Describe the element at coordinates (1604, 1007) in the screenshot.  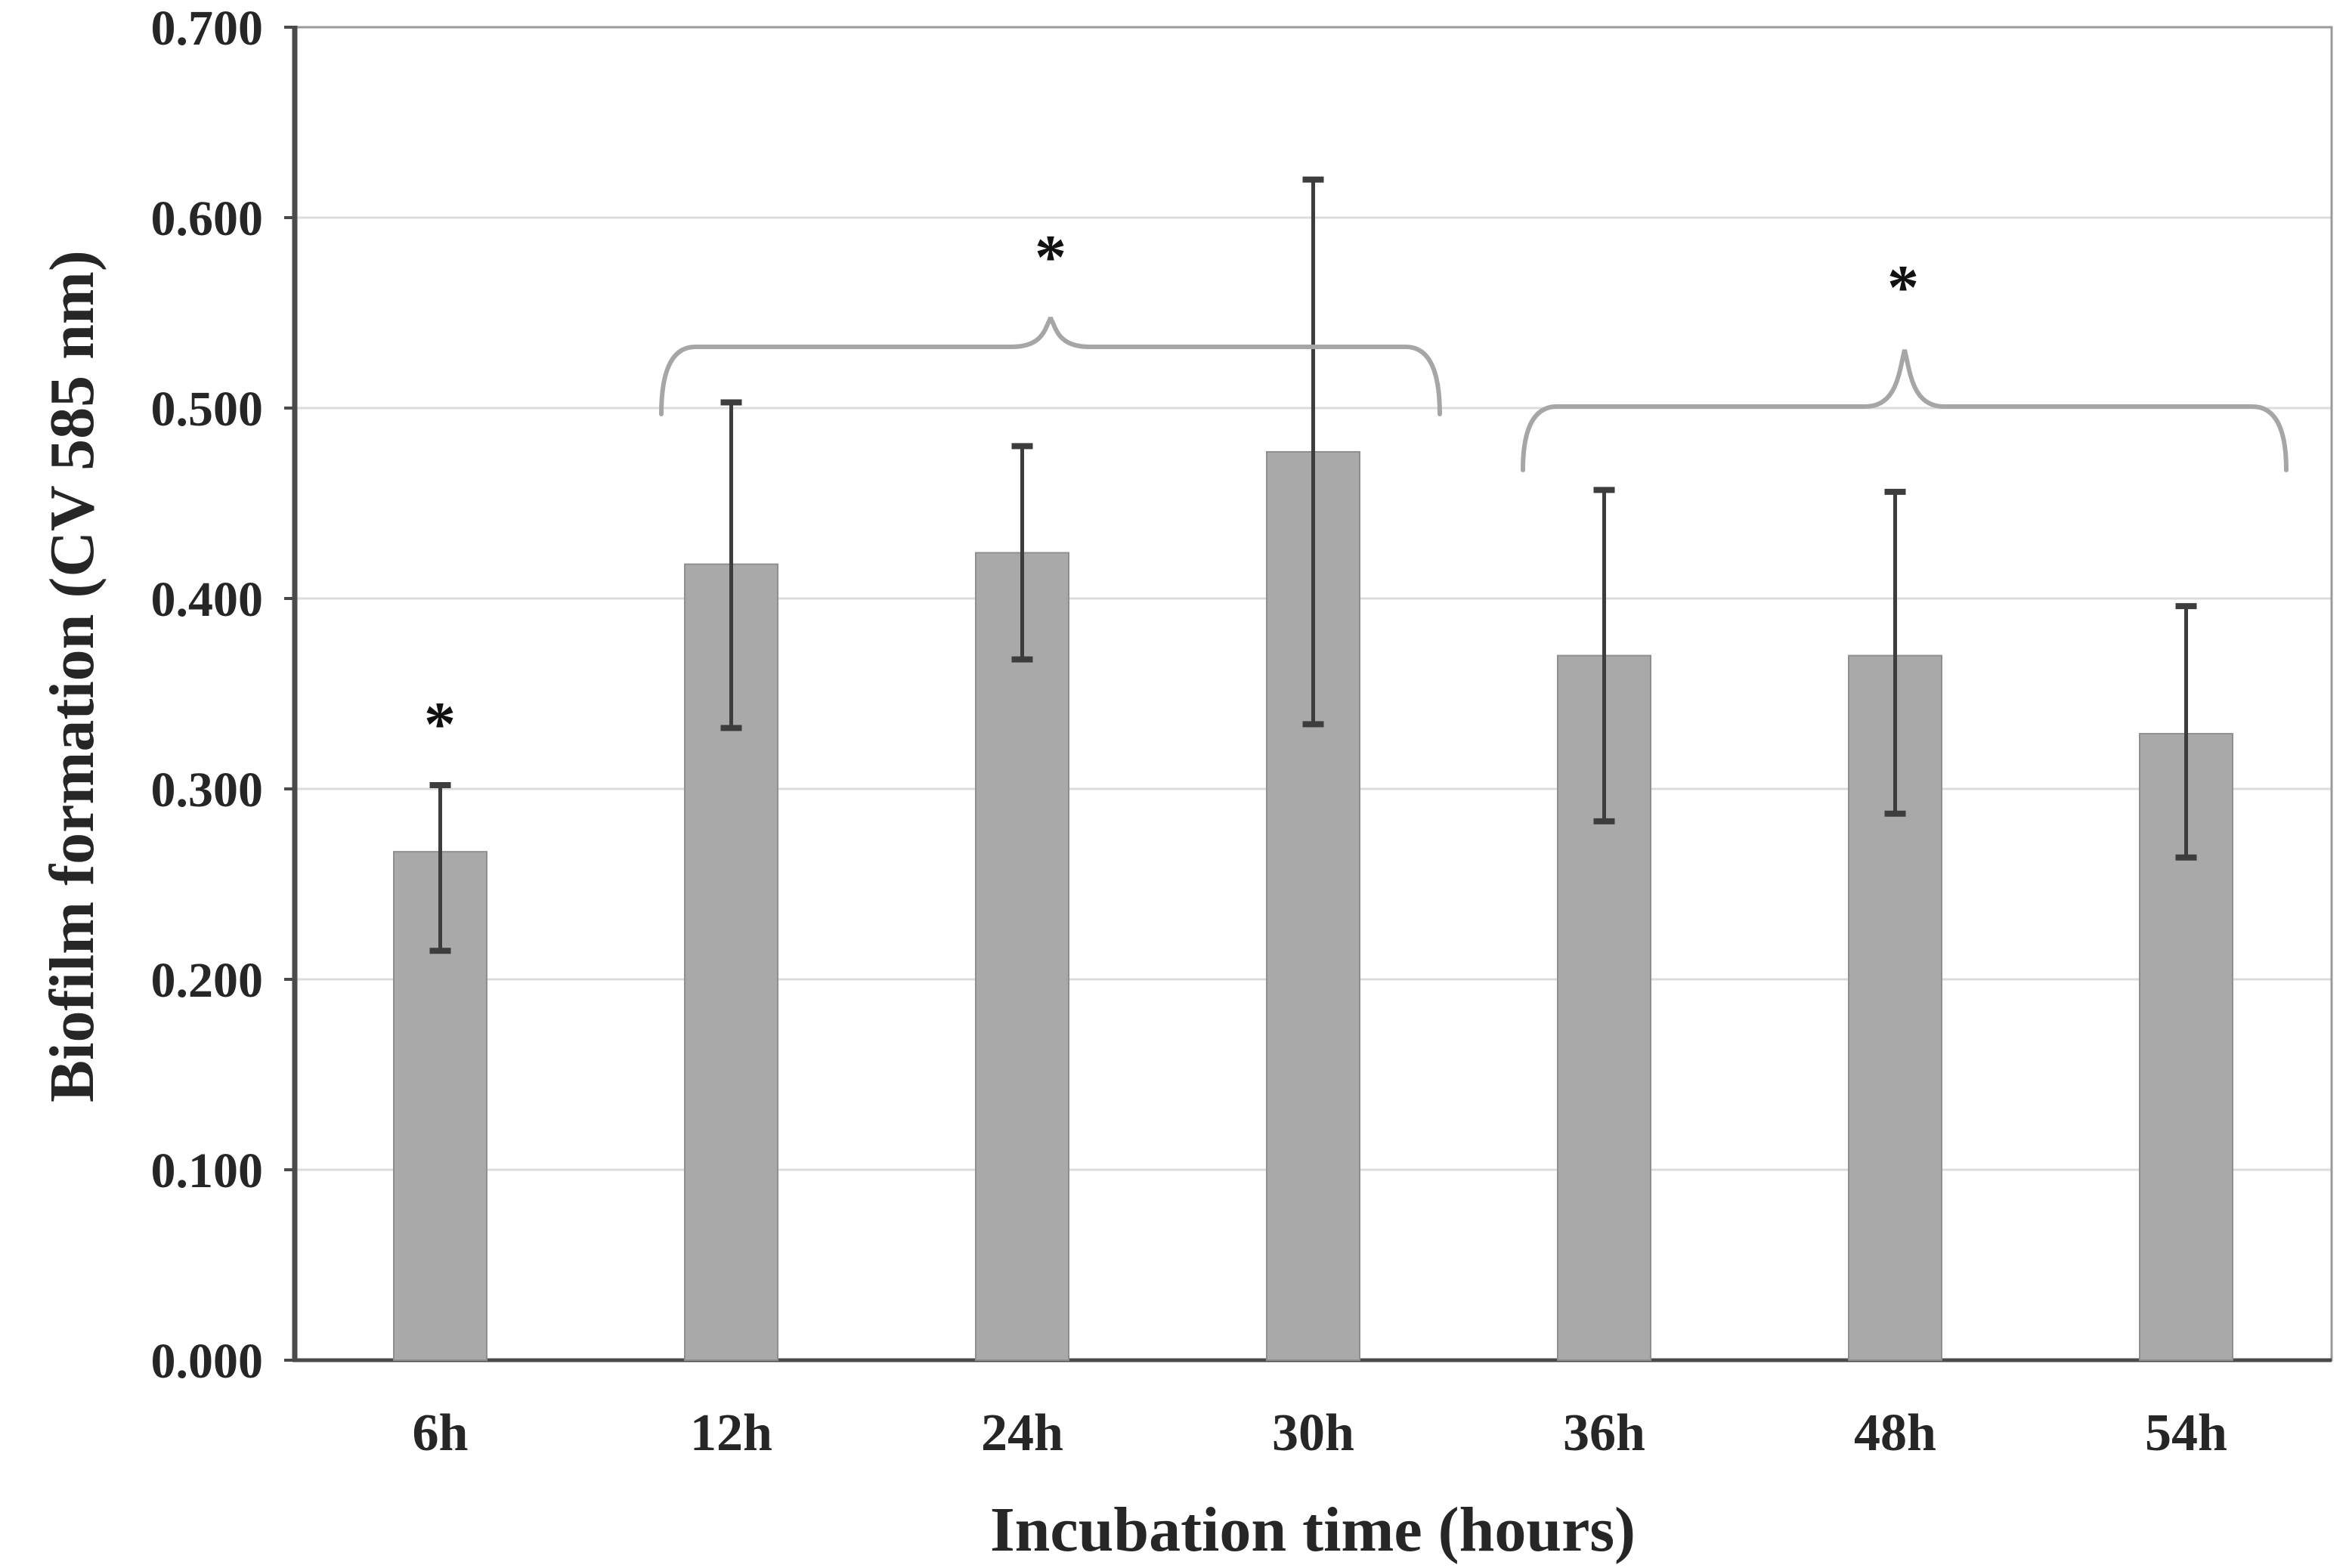
I see `bar-36h` at that location.